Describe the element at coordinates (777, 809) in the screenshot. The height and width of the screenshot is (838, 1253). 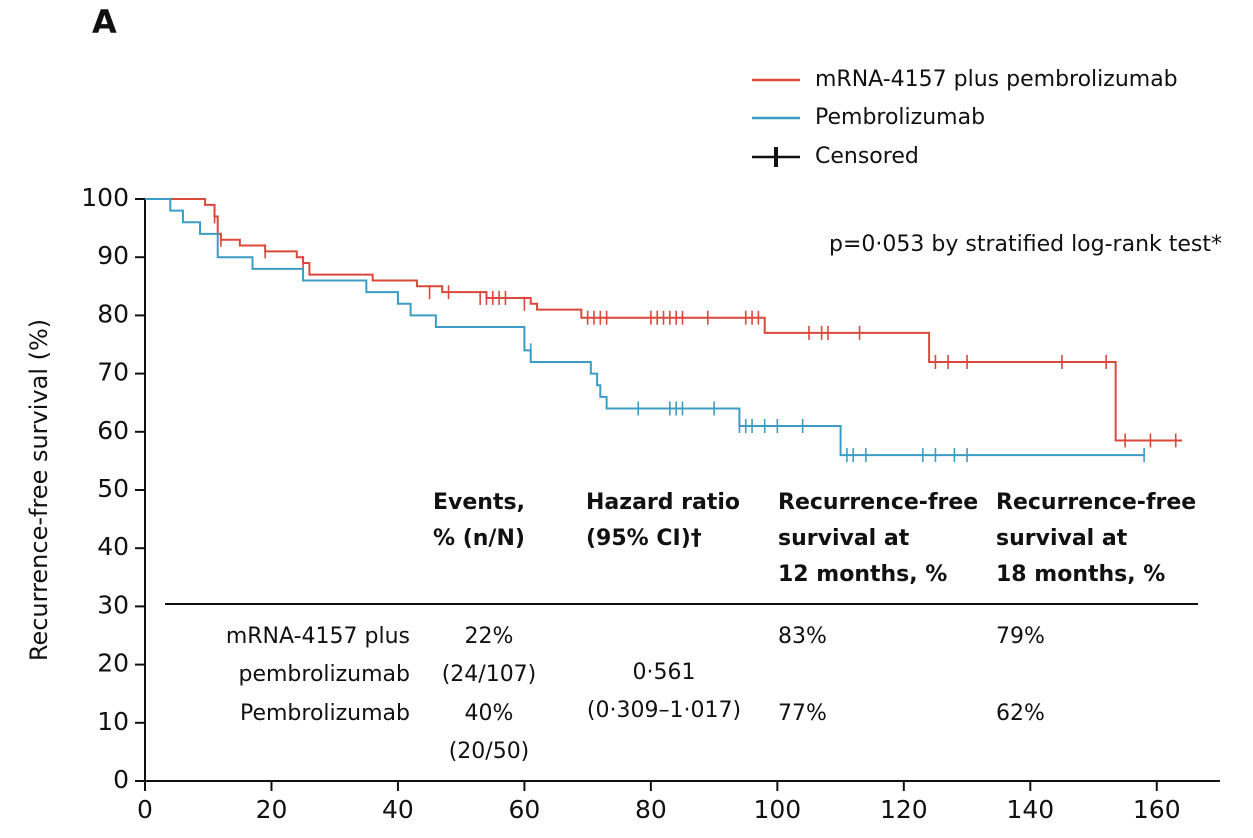
I see `x-tick-label: 100` at that location.